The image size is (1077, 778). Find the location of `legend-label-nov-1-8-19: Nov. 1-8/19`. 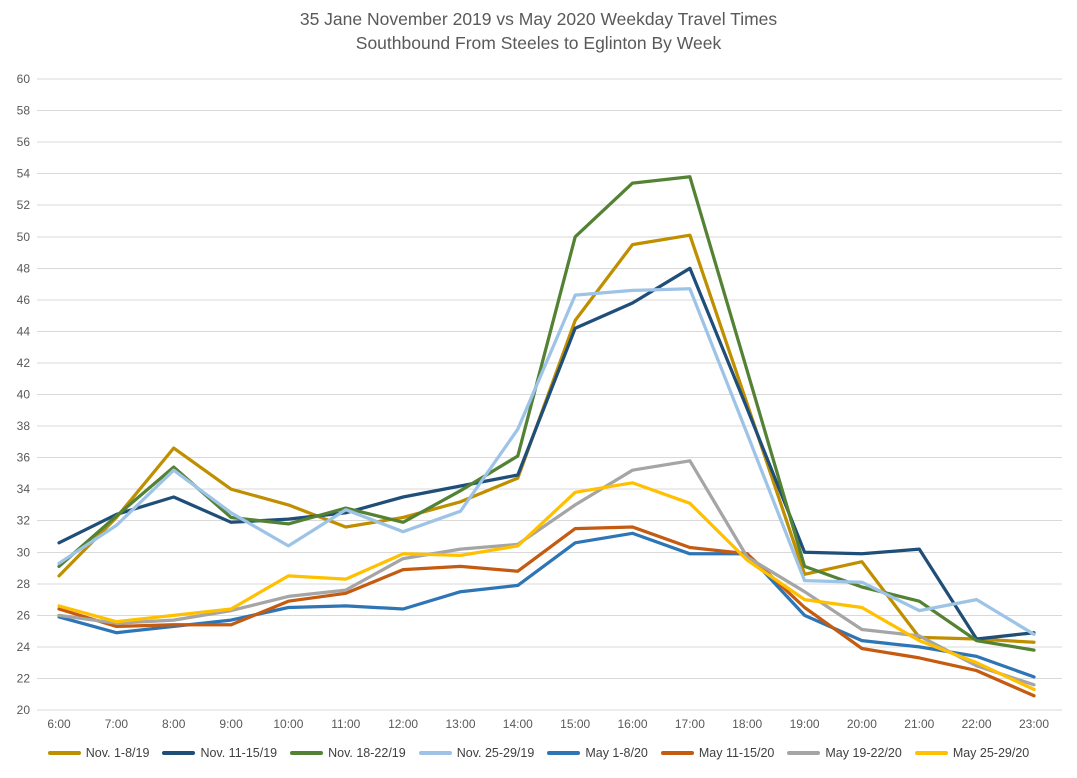

legend-label-nov-1-8-19: Nov. 1-8/19 is located at coordinates (117, 753).